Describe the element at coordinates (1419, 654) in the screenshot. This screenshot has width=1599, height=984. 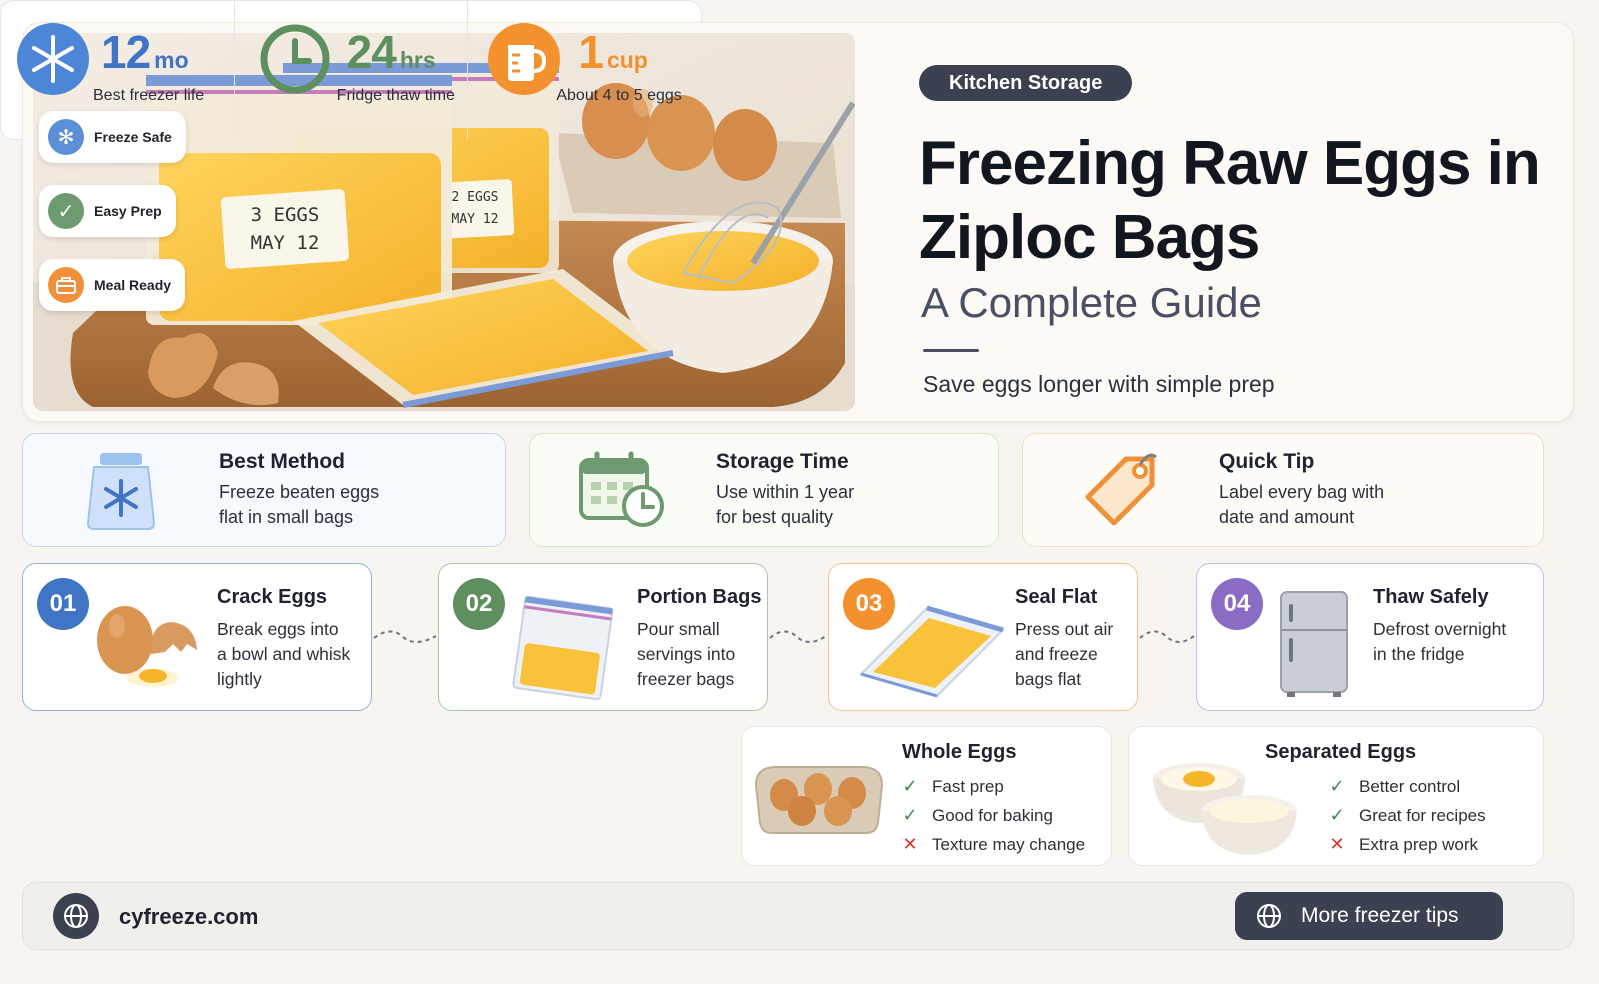
I see `step-line: in the fridge` at that location.